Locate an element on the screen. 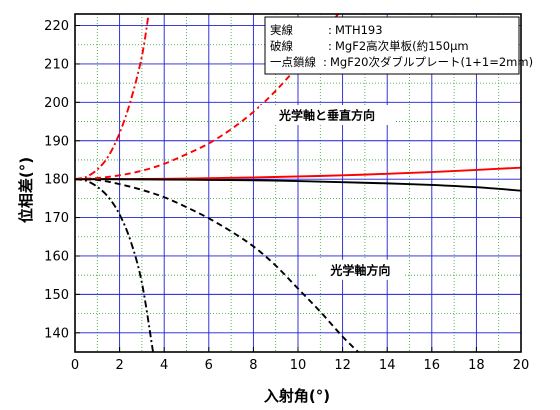 This screenshot has width=560, height=410. y-axis-title: 位相差(°) is located at coordinates (26, 190).